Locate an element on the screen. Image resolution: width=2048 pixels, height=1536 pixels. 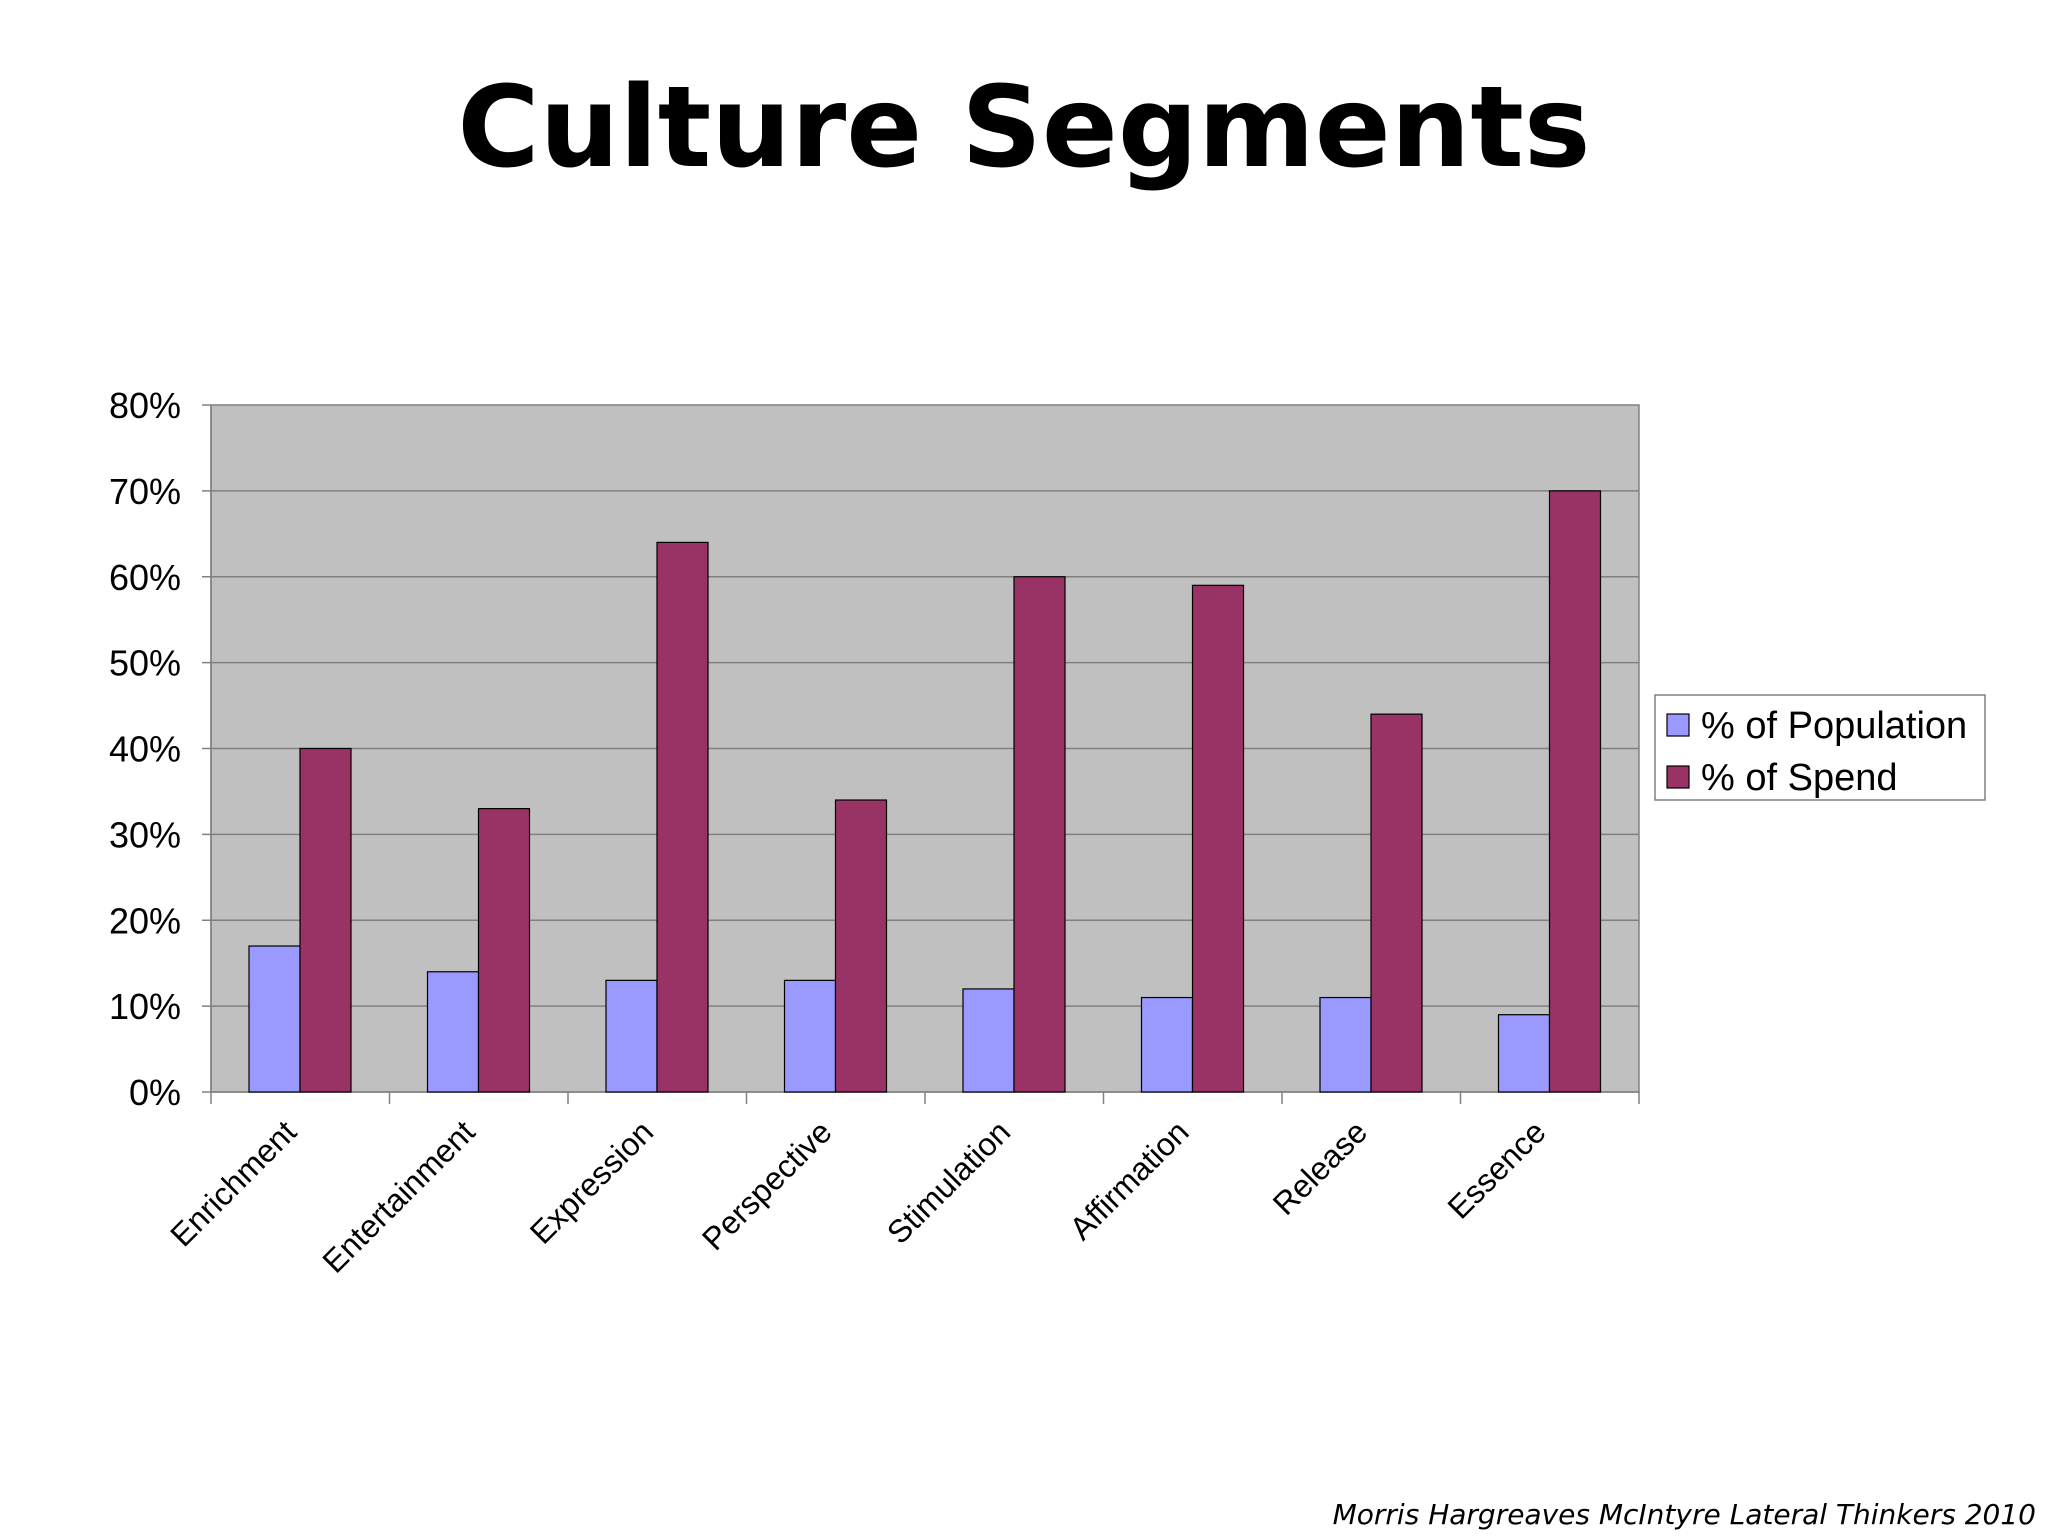
x-tick-label: Expression is located at coordinates (591, 1181).